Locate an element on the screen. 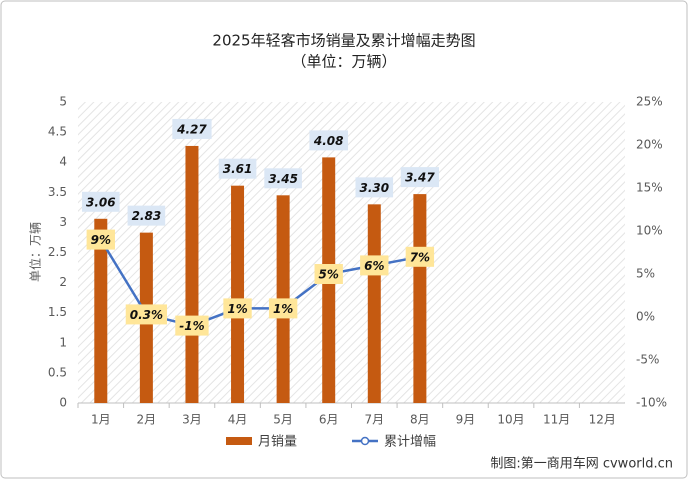  x-tick-label: 4月 is located at coordinates (238, 420).